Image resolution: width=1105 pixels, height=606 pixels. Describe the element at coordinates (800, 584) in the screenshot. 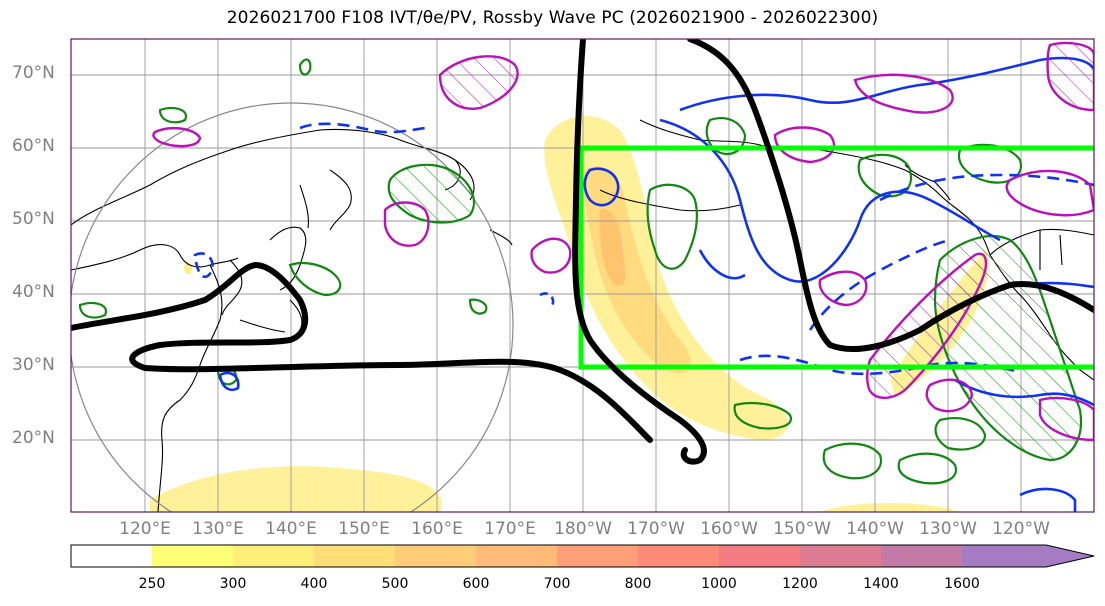

I see `colorbar-tick-label: 1200` at that location.